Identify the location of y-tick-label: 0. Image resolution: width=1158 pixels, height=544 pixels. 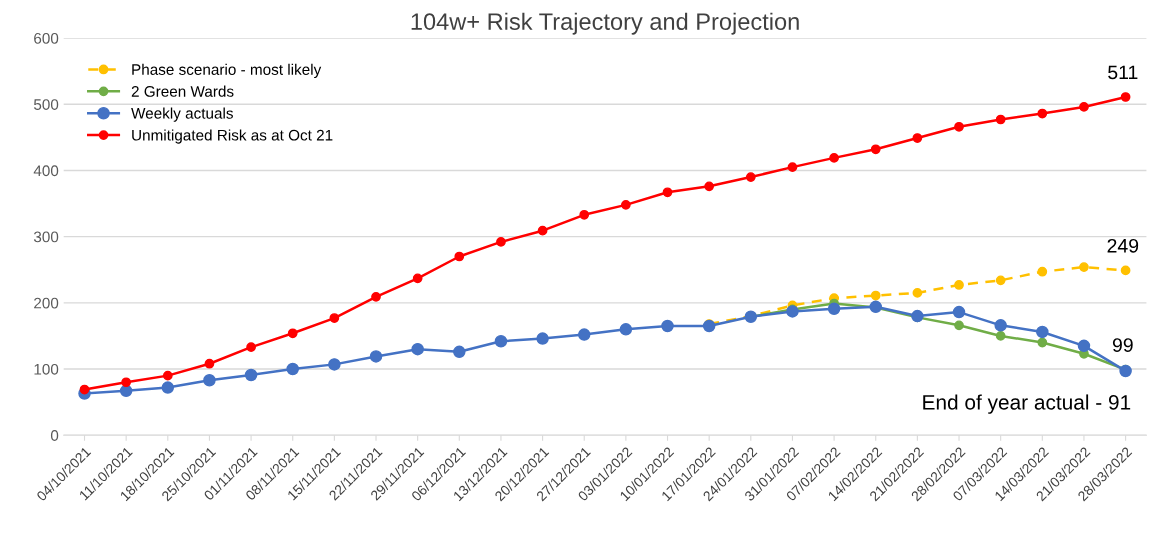
(54, 435).